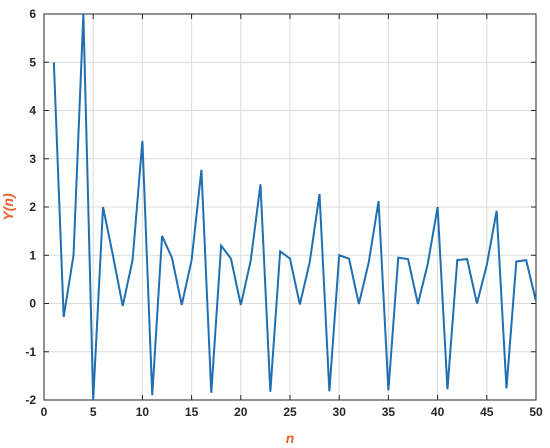 This screenshot has width=550, height=448. I want to click on x-tick-label: 20, so click(241, 412).